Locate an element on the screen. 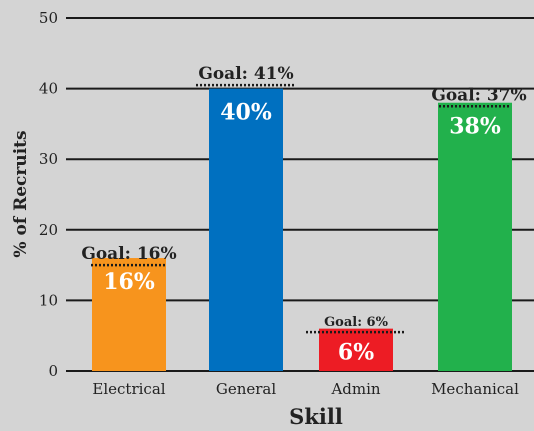  x-tick-label-admin: Admin is located at coordinates (355, 389).